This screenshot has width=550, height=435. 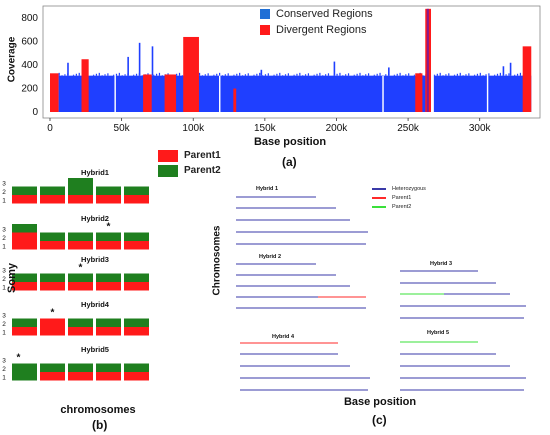 I want to click on coverage-ytick-label: 800, so click(x=29, y=18).